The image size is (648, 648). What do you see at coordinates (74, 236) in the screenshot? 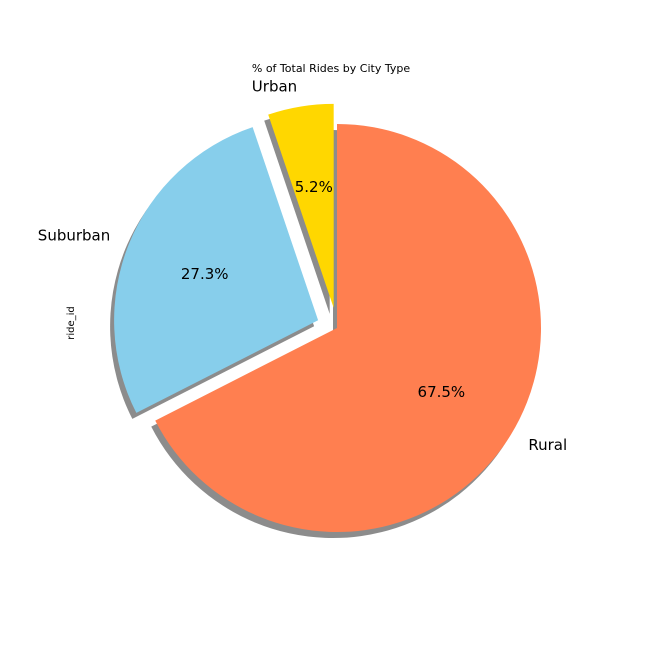
I see `slice-label-suburban: Suburban` at bounding box center [74, 236].